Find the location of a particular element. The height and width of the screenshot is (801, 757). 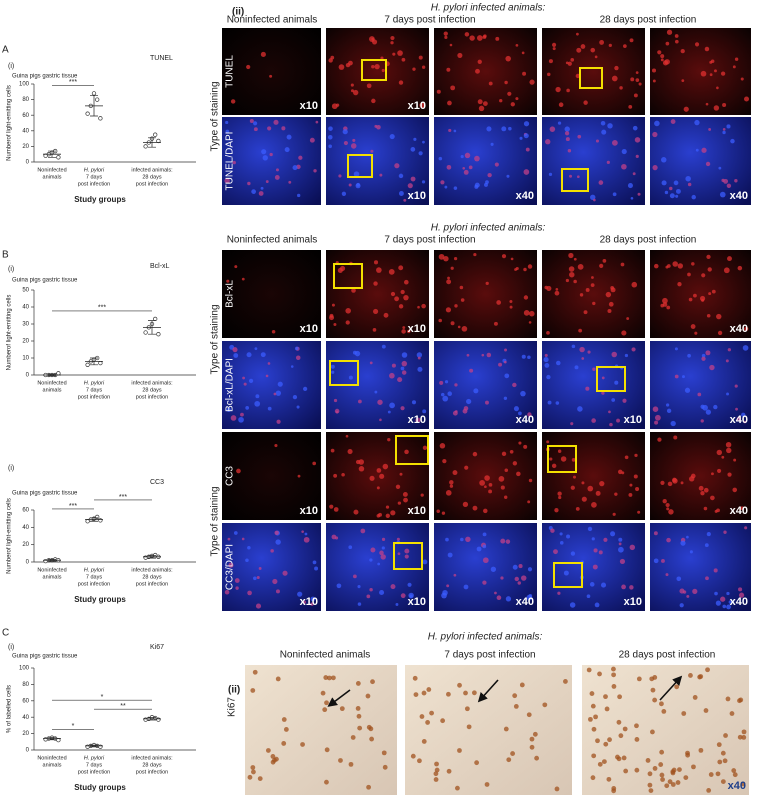

row-label: TUNEL is located at coordinates (230, 71).